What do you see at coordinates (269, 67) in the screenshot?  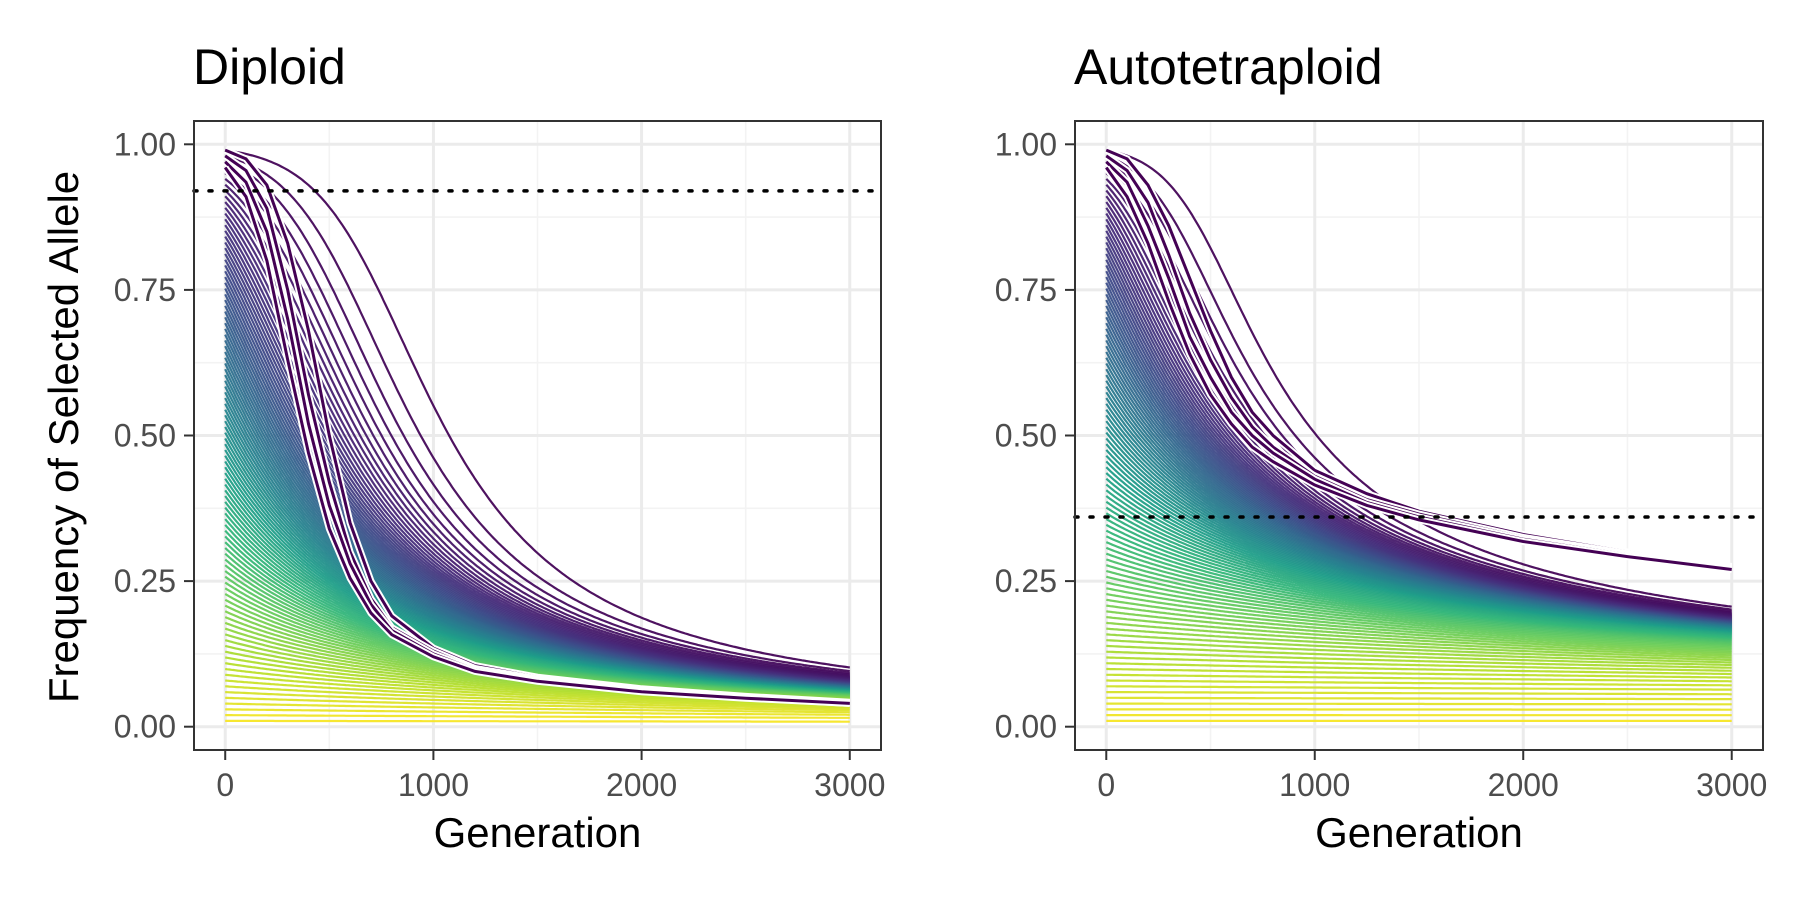 I see `panel-title: Diploid` at bounding box center [269, 67].